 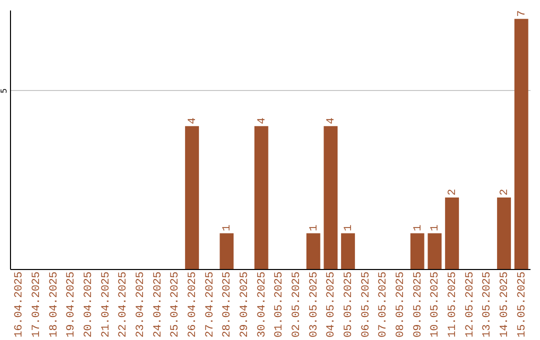 What do you see at coordinates (20, 305) in the screenshot?
I see `x-tick-label: 16.04.2025` at bounding box center [20, 305].